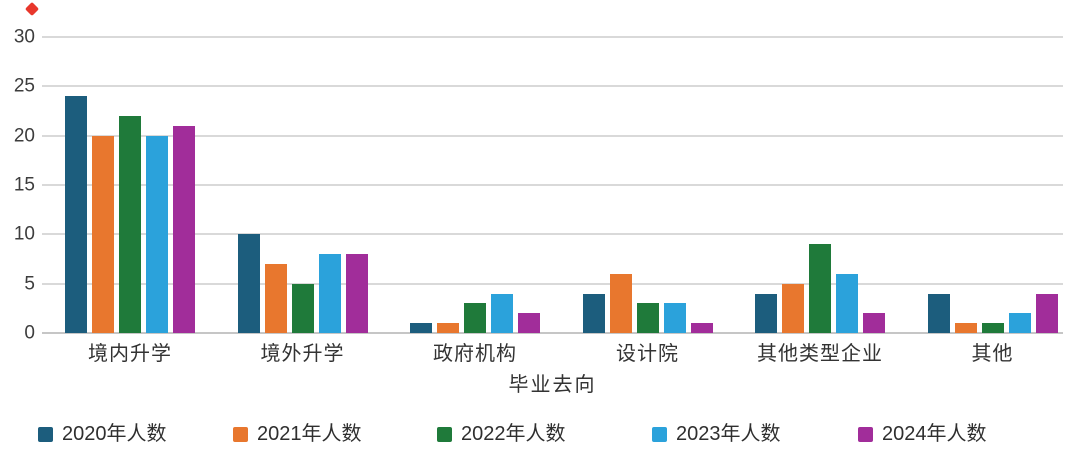 This screenshot has height=469, width=1080. What do you see at coordinates (29, 284) in the screenshot?
I see `y-tick-label: 5` at bounding box center [29, 284].